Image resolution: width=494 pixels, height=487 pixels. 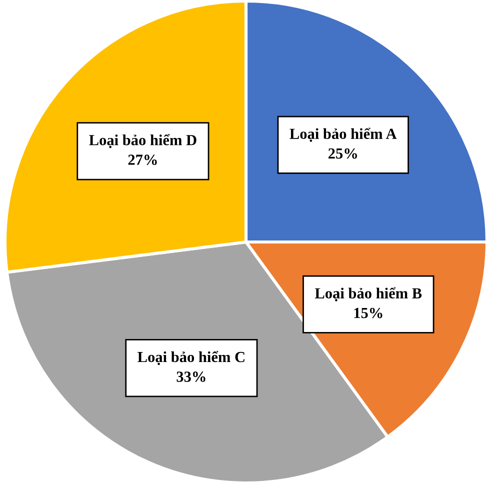 I want to click on data-label: 33%, so click(x=191, y=377).